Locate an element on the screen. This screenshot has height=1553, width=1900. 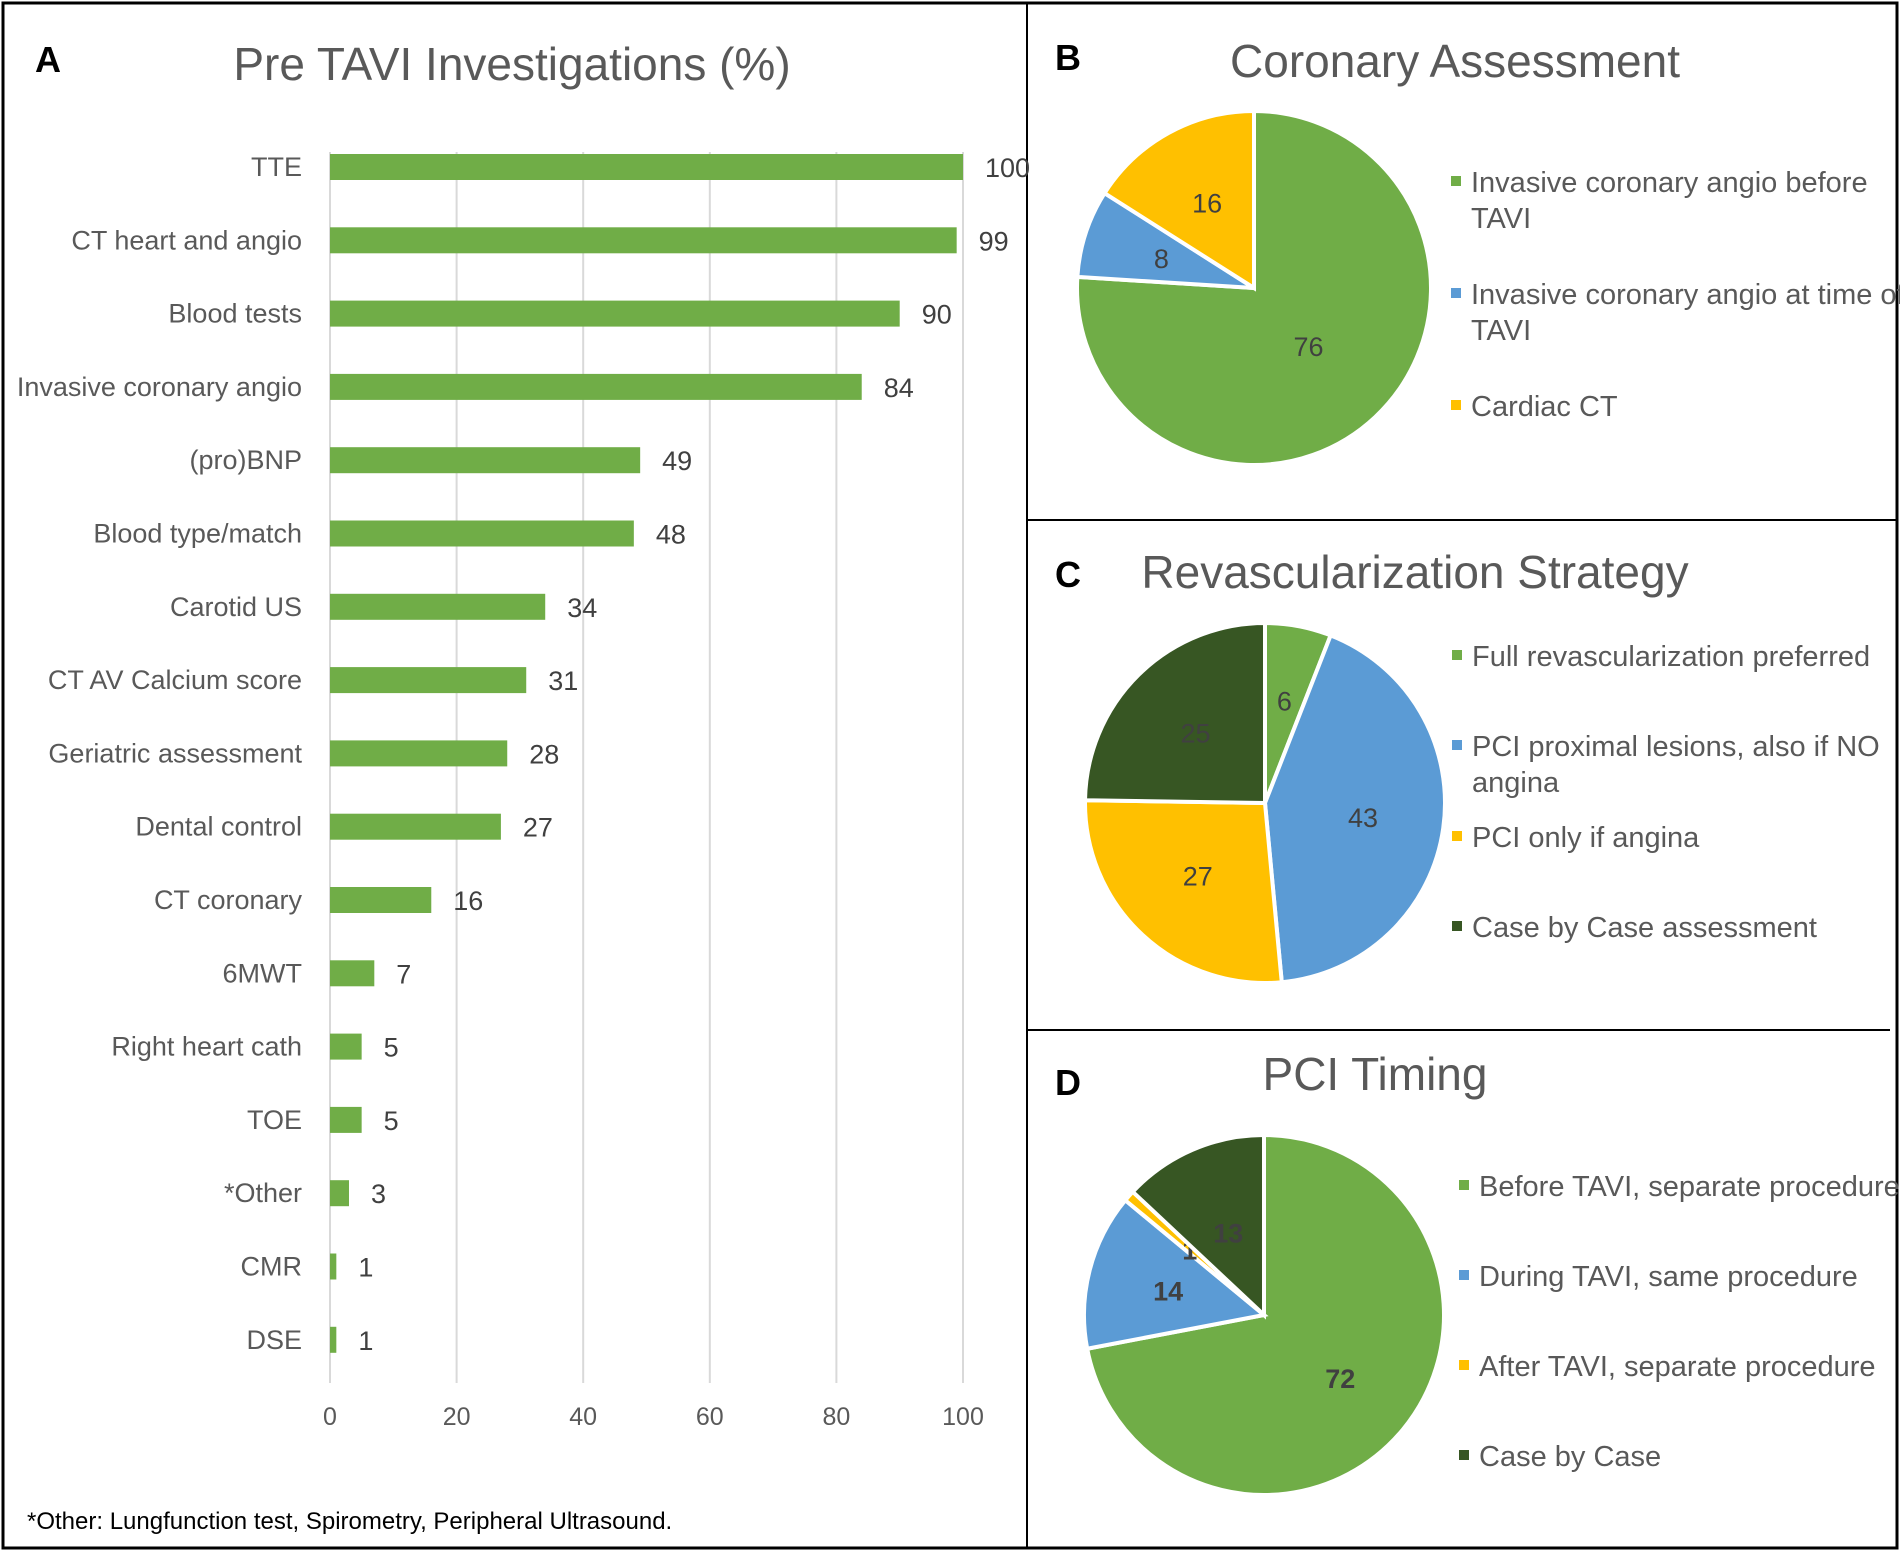
panel-b-pie: 76 8 16 is located at coordinates (1254, 287).